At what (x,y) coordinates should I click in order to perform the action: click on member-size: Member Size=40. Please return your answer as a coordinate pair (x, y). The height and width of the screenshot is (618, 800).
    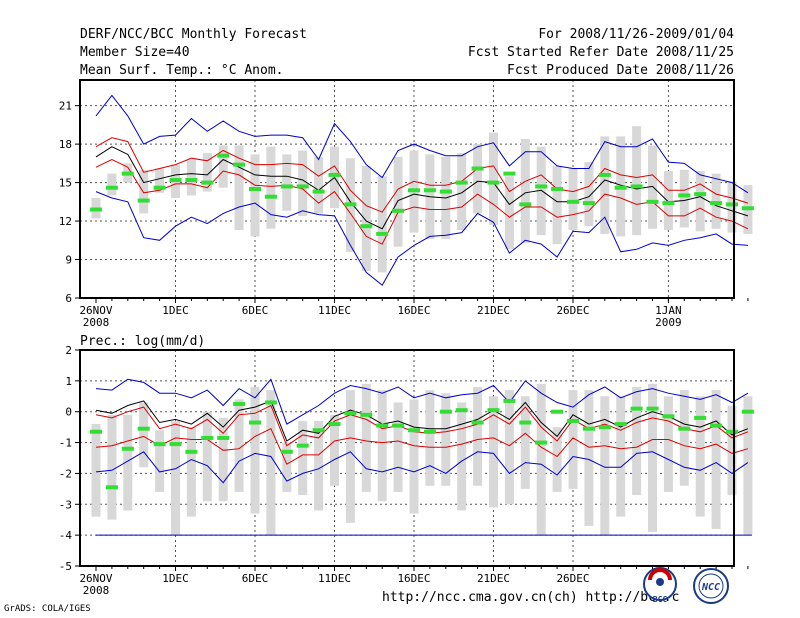
    Looking at the image, I should click on (135, 52).